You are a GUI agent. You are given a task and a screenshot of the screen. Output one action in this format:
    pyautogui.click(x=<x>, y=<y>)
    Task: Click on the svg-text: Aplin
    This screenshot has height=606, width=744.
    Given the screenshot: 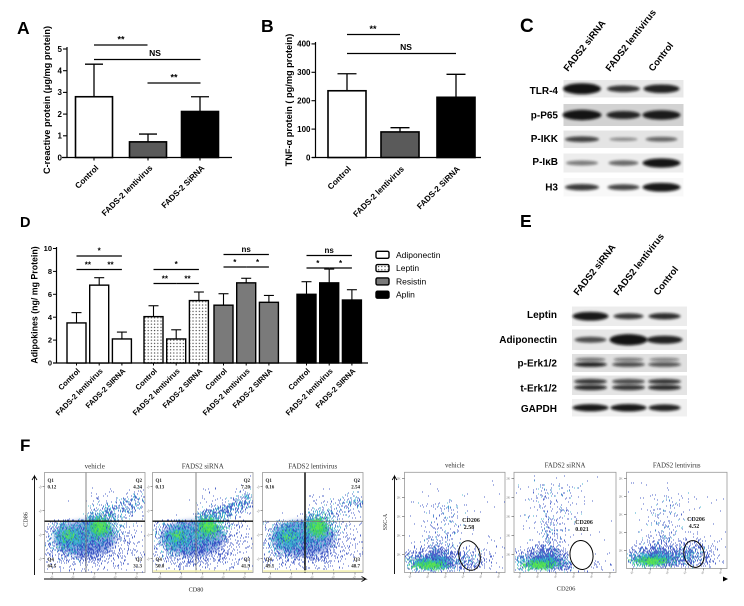 What is the action you would take?
    pyautogui.click(x=405, y=295)
    